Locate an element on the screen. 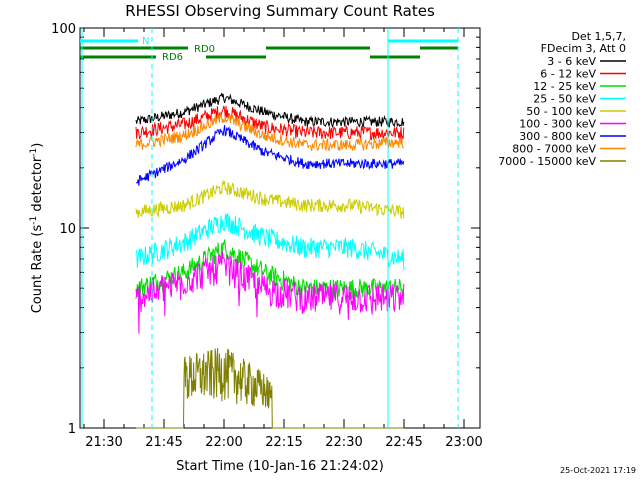  legend-entry-label: 7000 - 15000 keV is located at coordinates (547, 161).